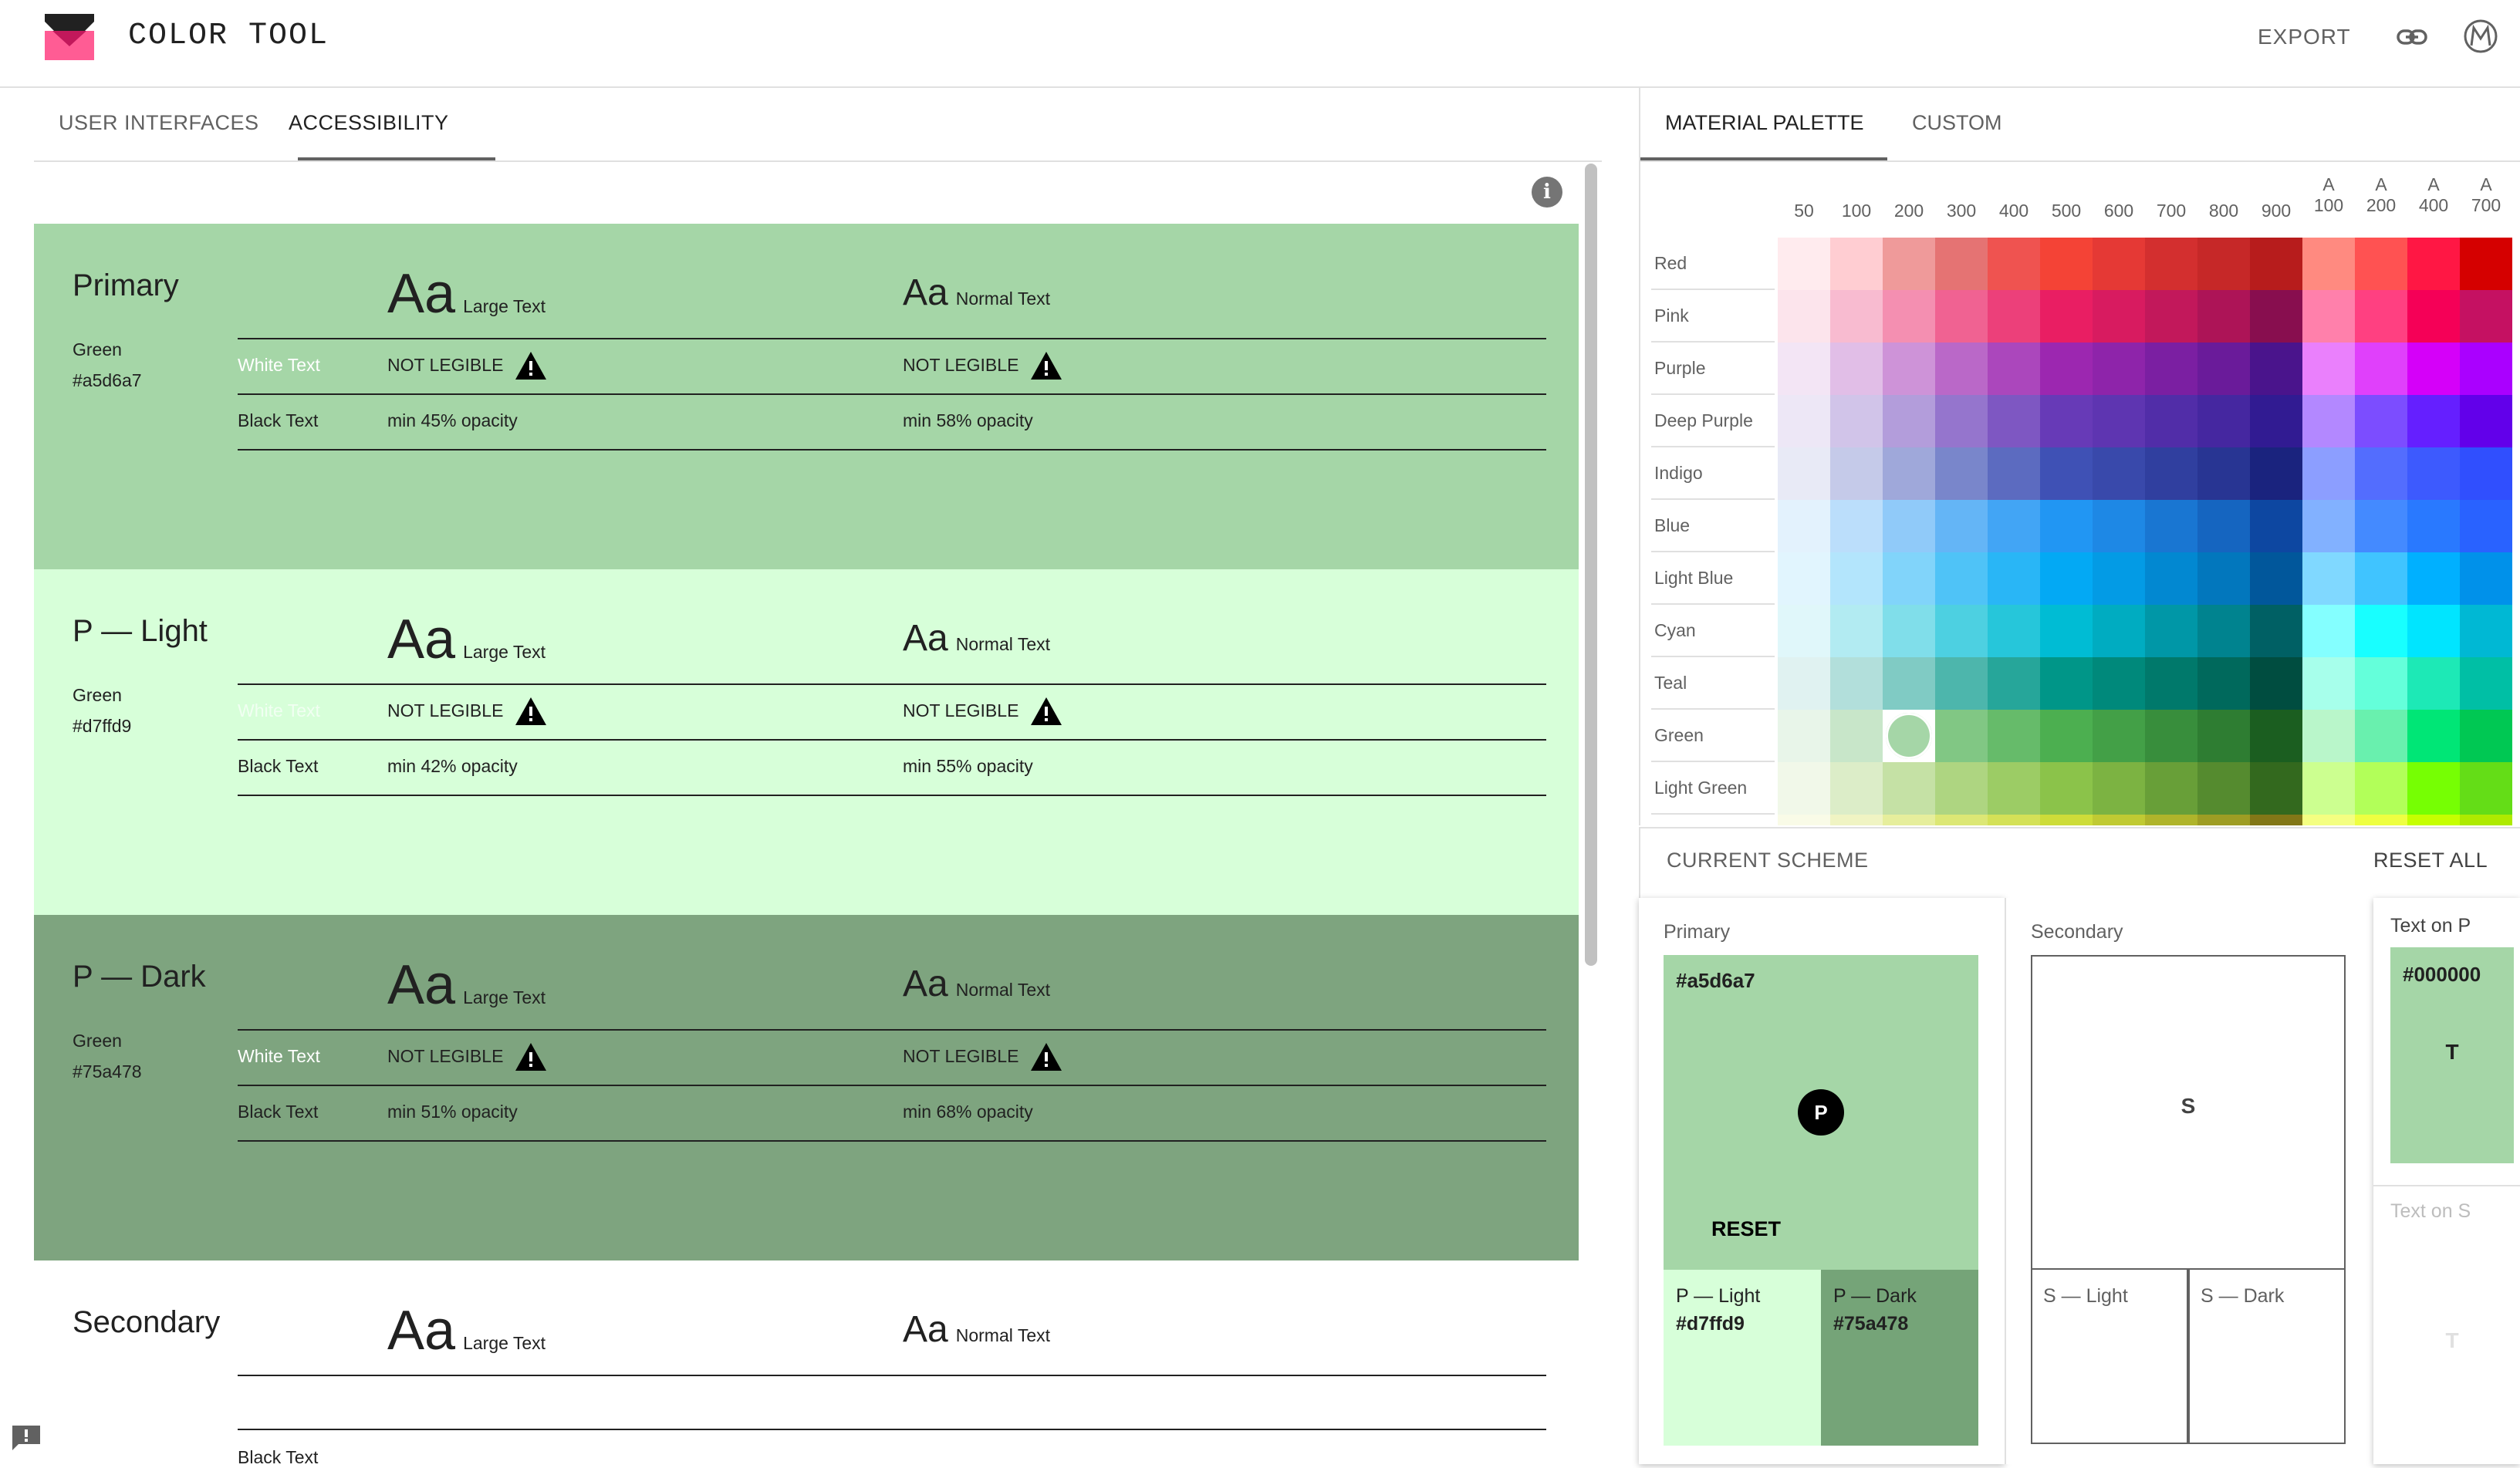 This screenshot has width=2520, height=1468. I want to click on reset-button: RESET, so click(1747, 1228).